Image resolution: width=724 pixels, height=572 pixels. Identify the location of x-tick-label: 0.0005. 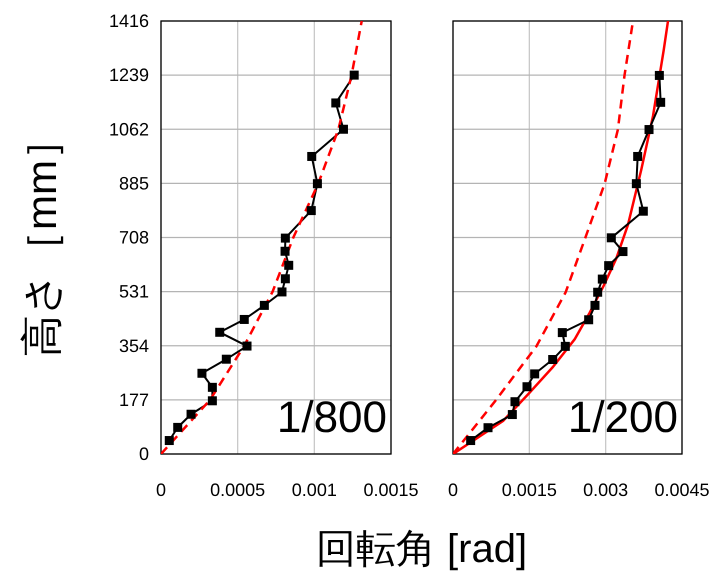
(238, 490).